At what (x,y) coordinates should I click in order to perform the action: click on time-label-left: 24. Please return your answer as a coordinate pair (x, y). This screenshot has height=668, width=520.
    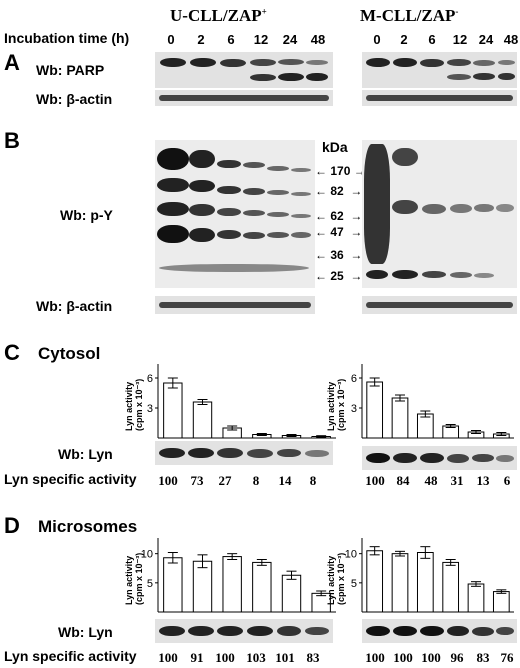
    Looking at the image, I should click on (290, 39).